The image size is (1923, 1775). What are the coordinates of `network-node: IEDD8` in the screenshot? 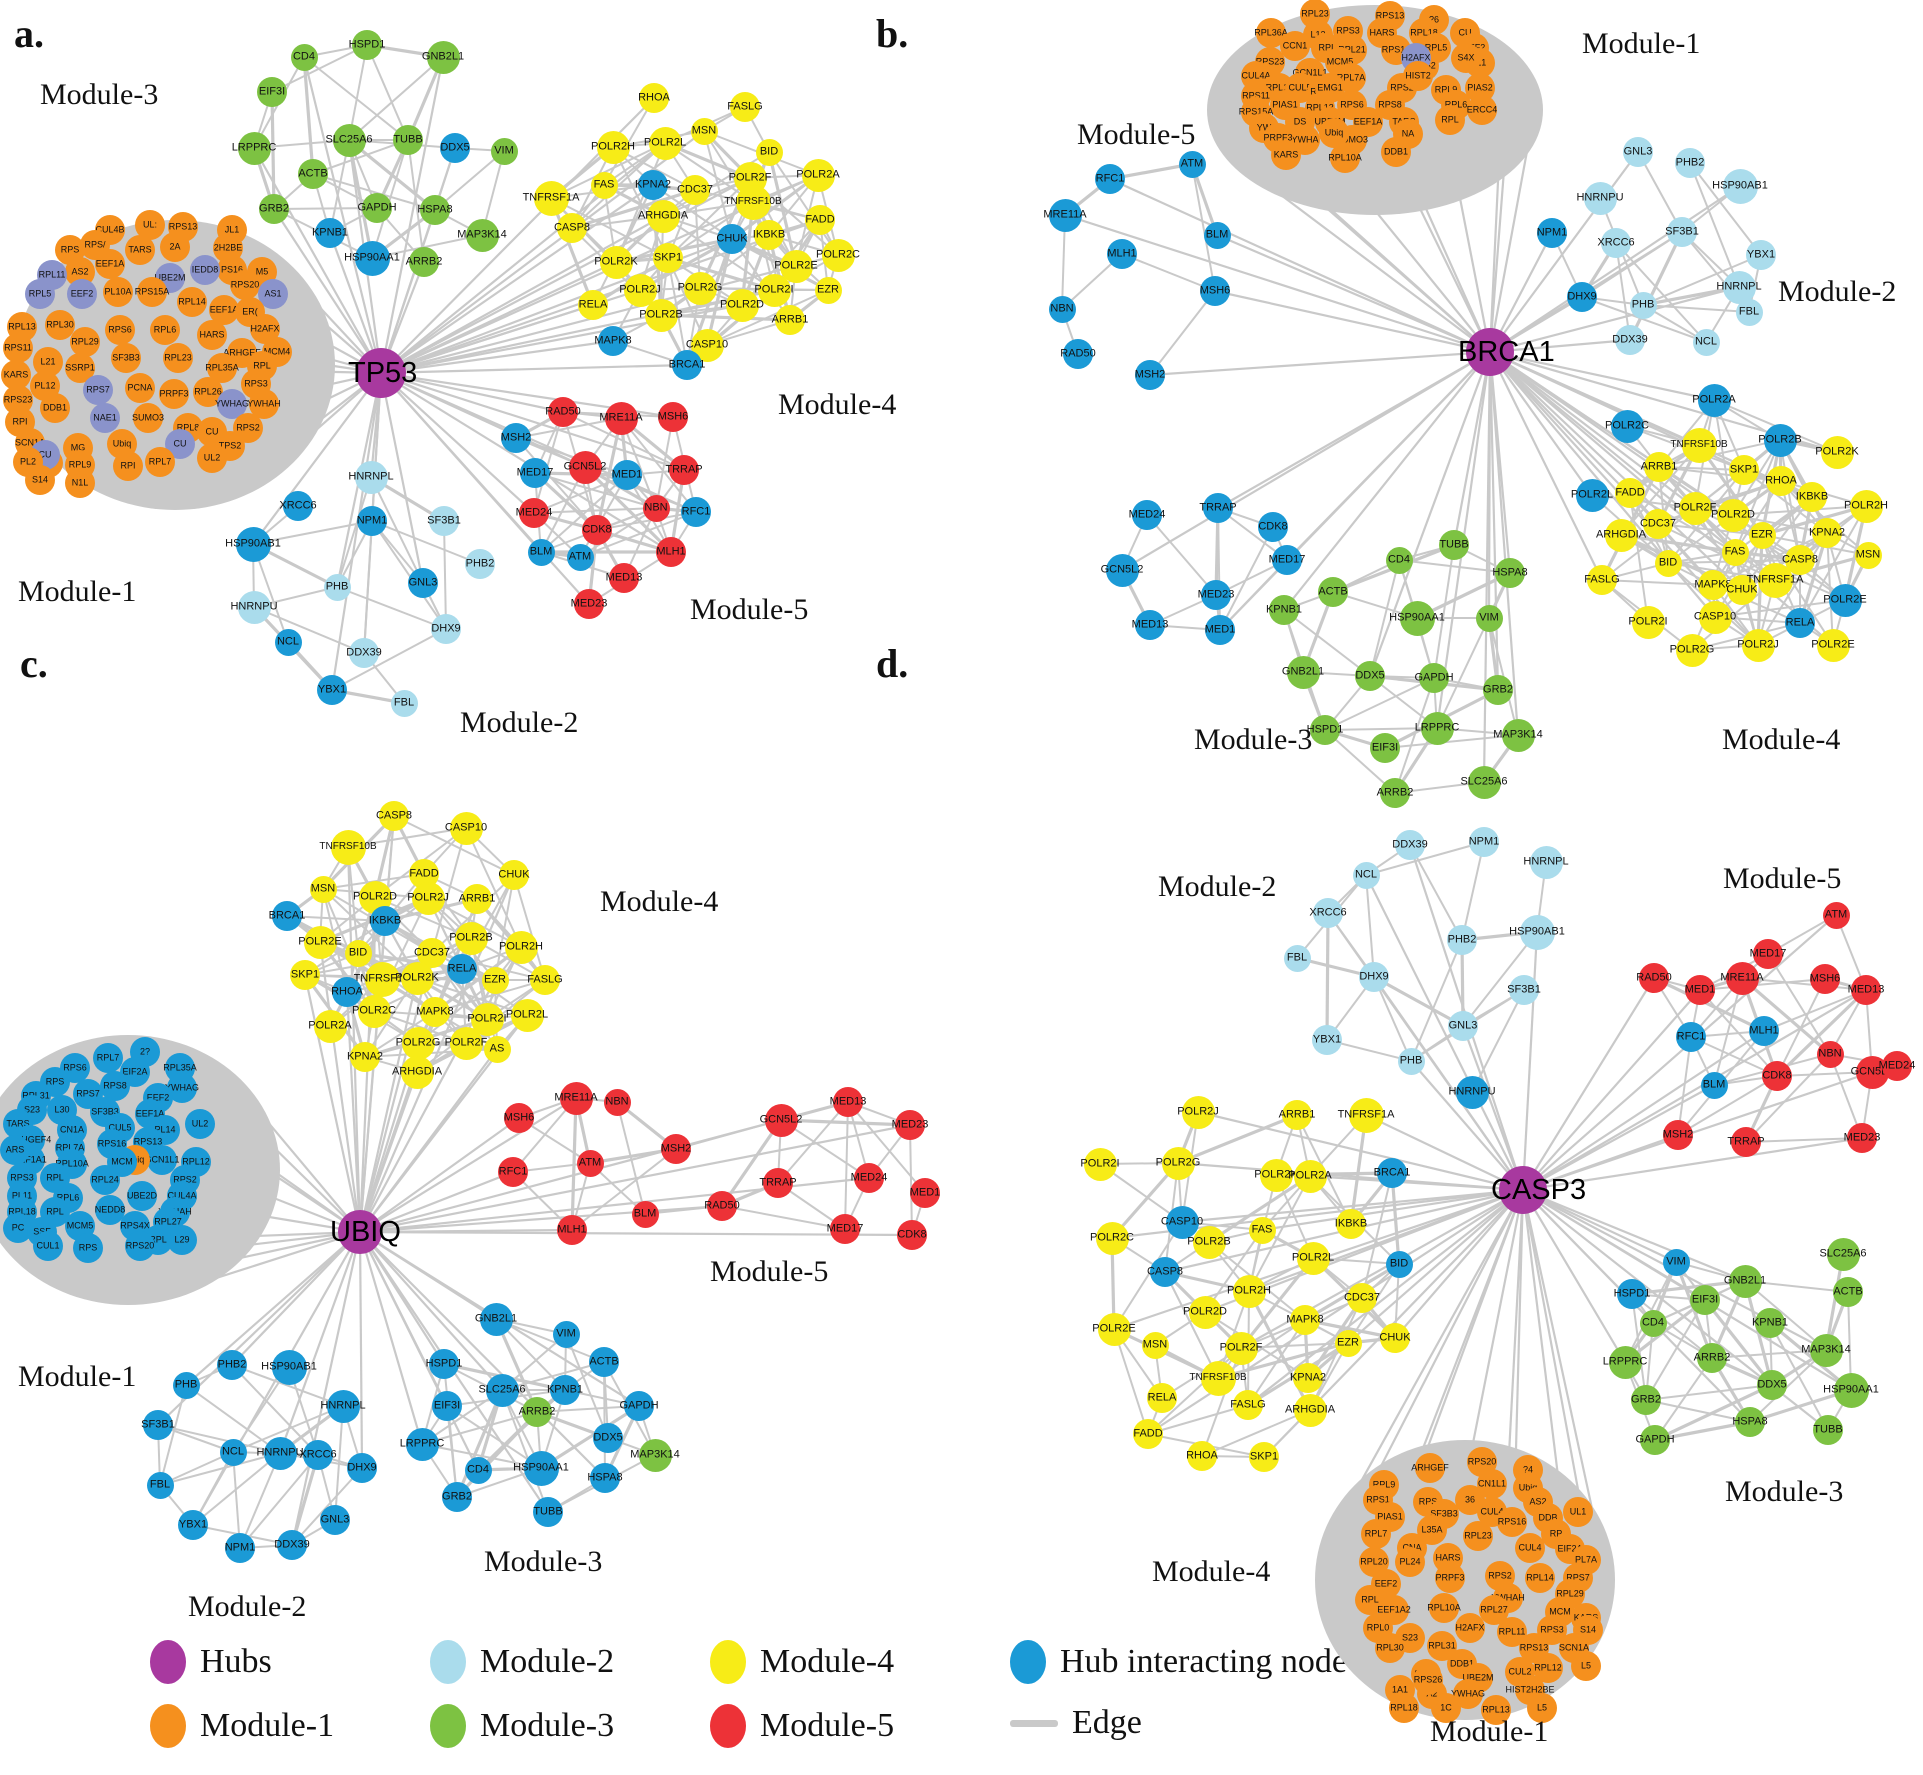 It's located at (205, 270).